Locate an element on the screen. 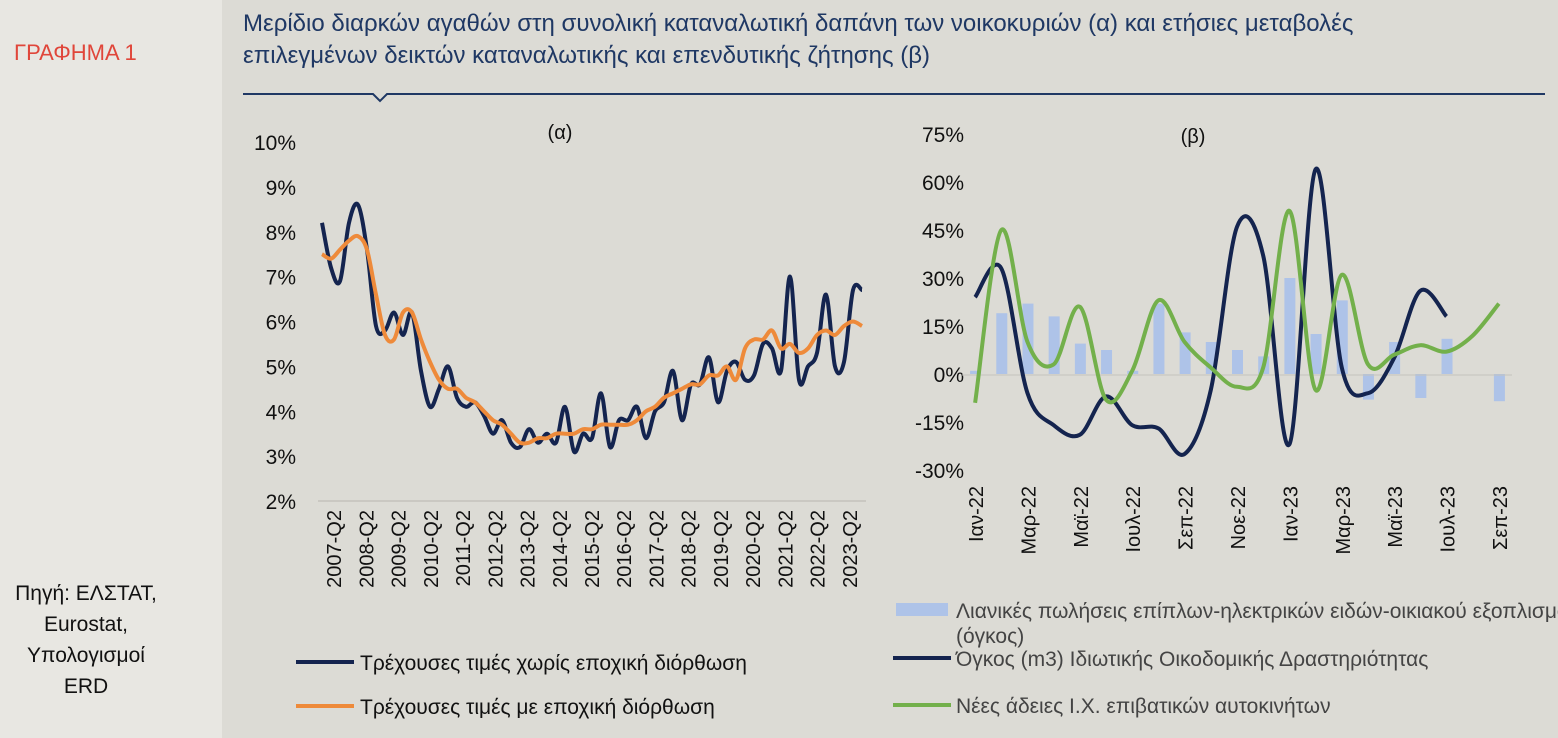  source-line: ERD is located at coordinates (86, 686).